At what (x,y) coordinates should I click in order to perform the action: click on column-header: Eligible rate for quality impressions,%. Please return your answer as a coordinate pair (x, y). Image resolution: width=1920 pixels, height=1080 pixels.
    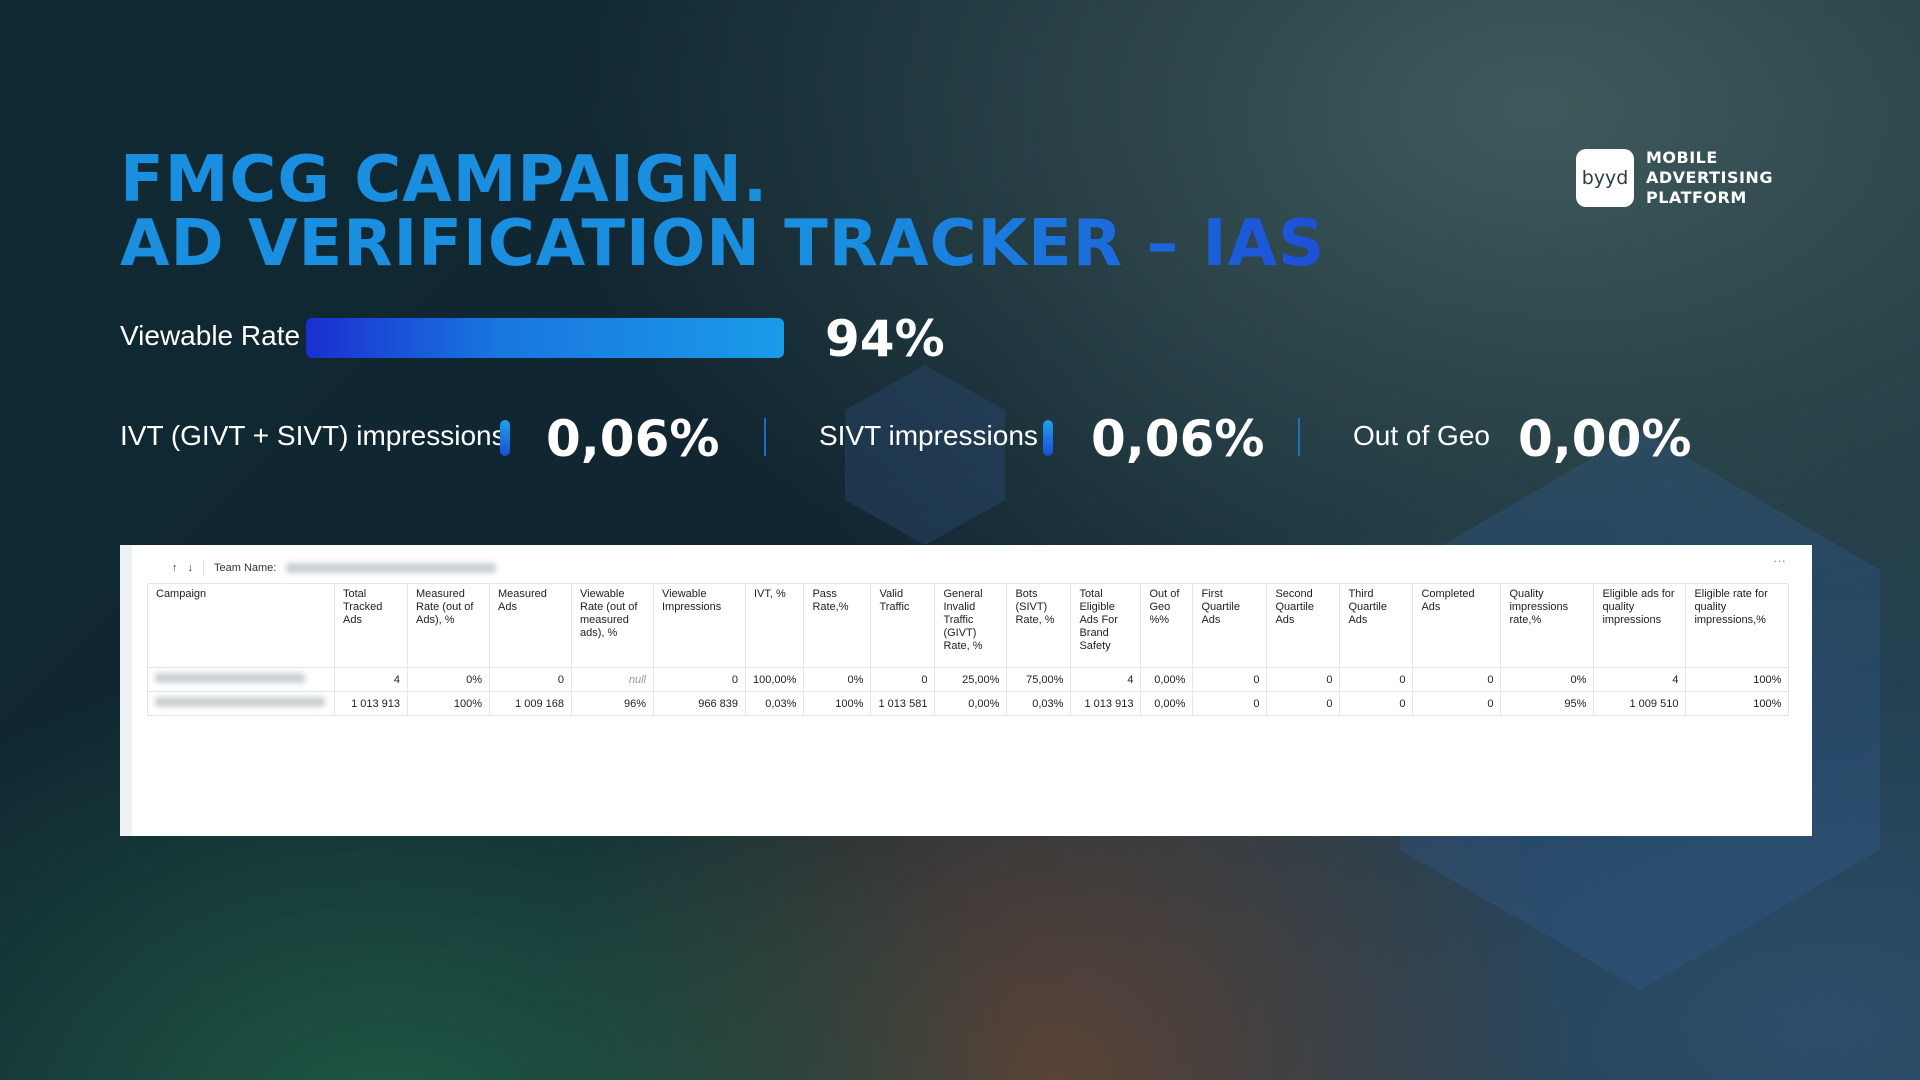
    Looking at the image, I should click on (1737, 625).